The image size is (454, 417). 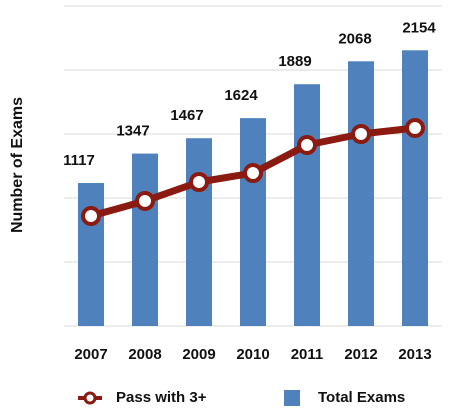 What do you see at coordinates (90, 354) in the screenshot?
I see `x-tick-label: 2007` at bounding box center [90, 354].